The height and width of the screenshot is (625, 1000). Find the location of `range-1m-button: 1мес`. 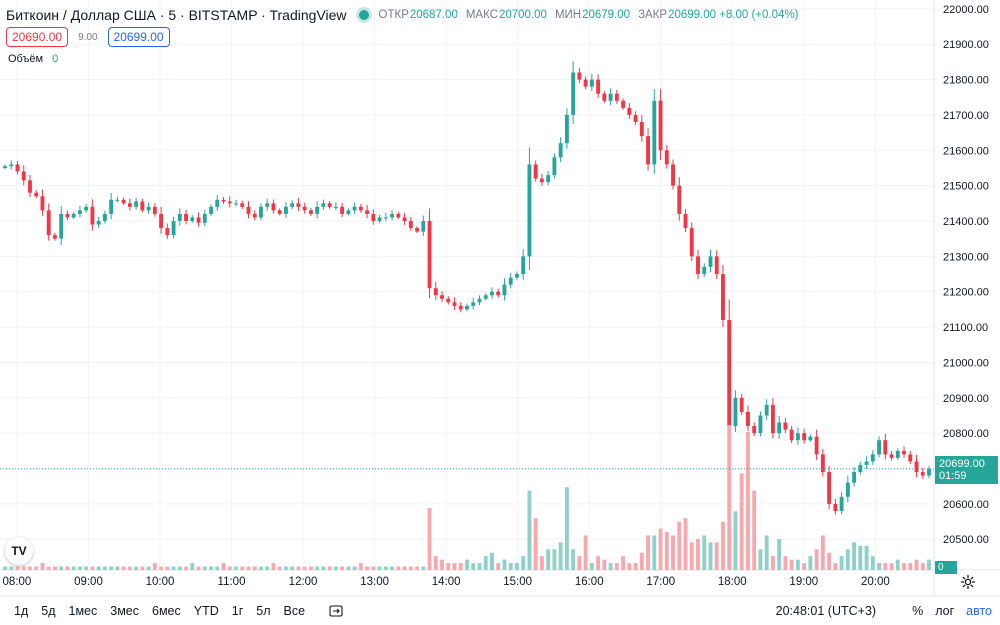

range-1m-button: 1мес is located at coordinates (83, 611).